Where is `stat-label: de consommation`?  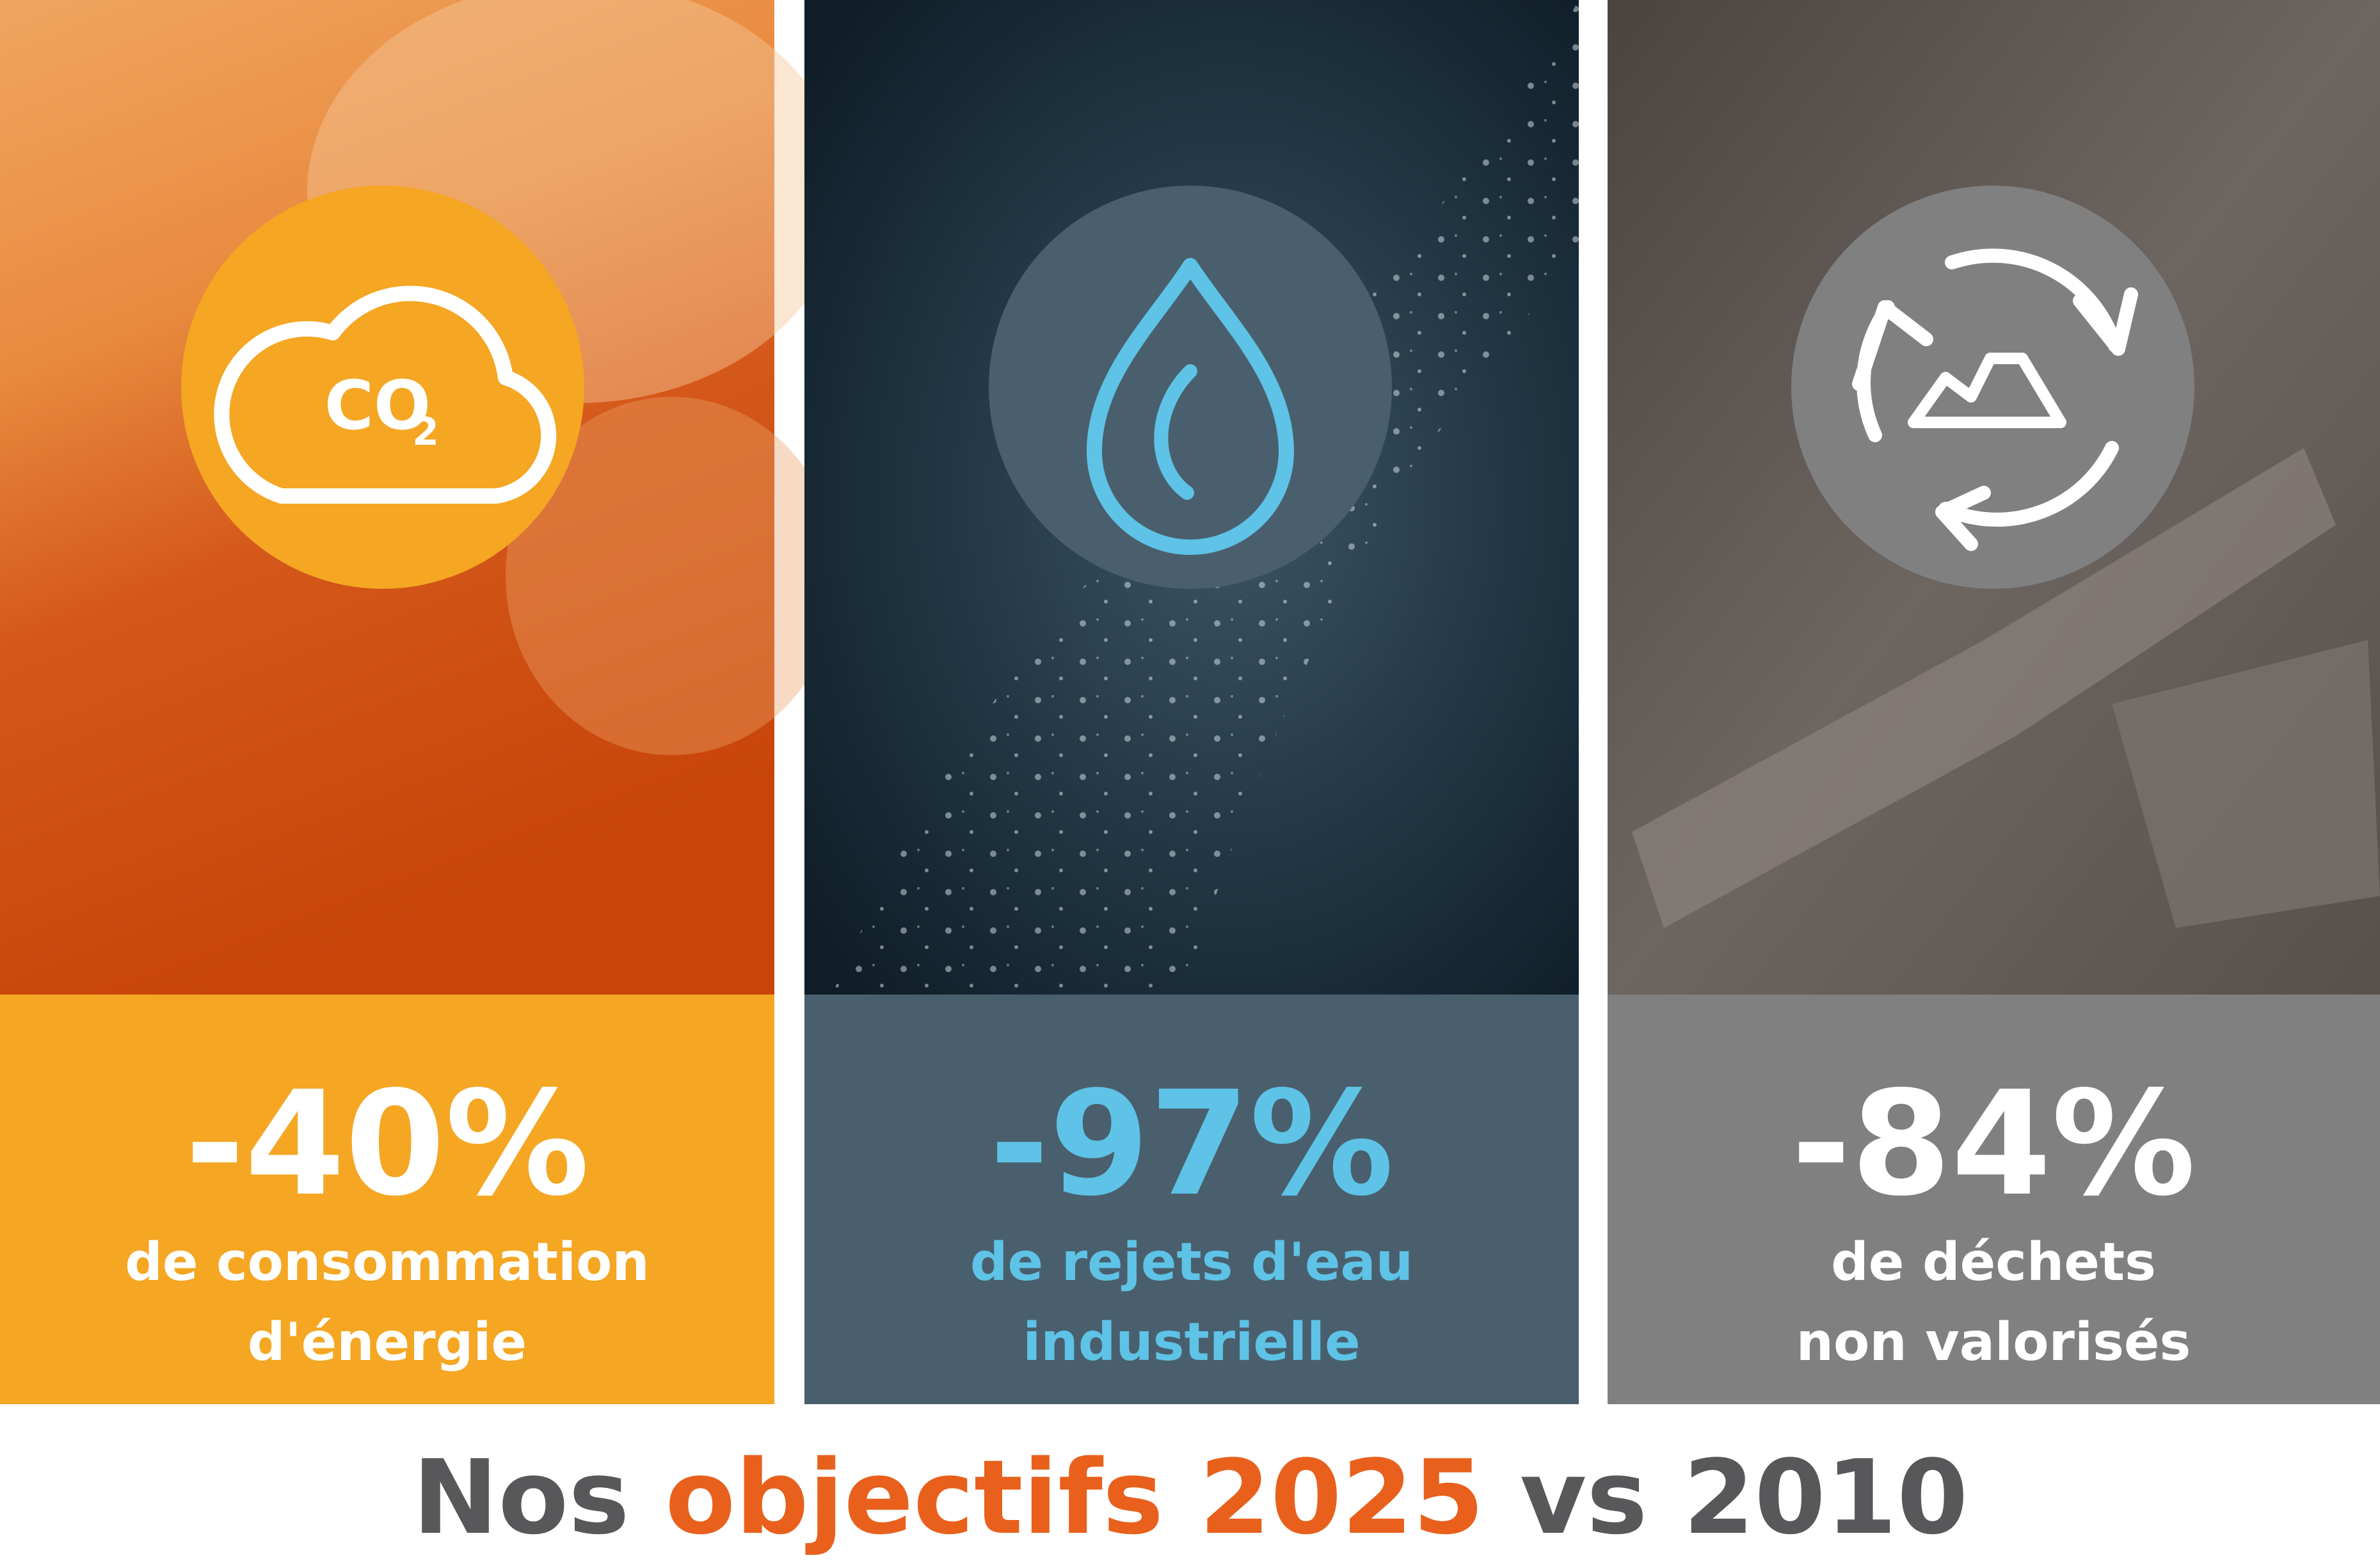 stat-label: de consommation is located at coordinates (388, 1262).